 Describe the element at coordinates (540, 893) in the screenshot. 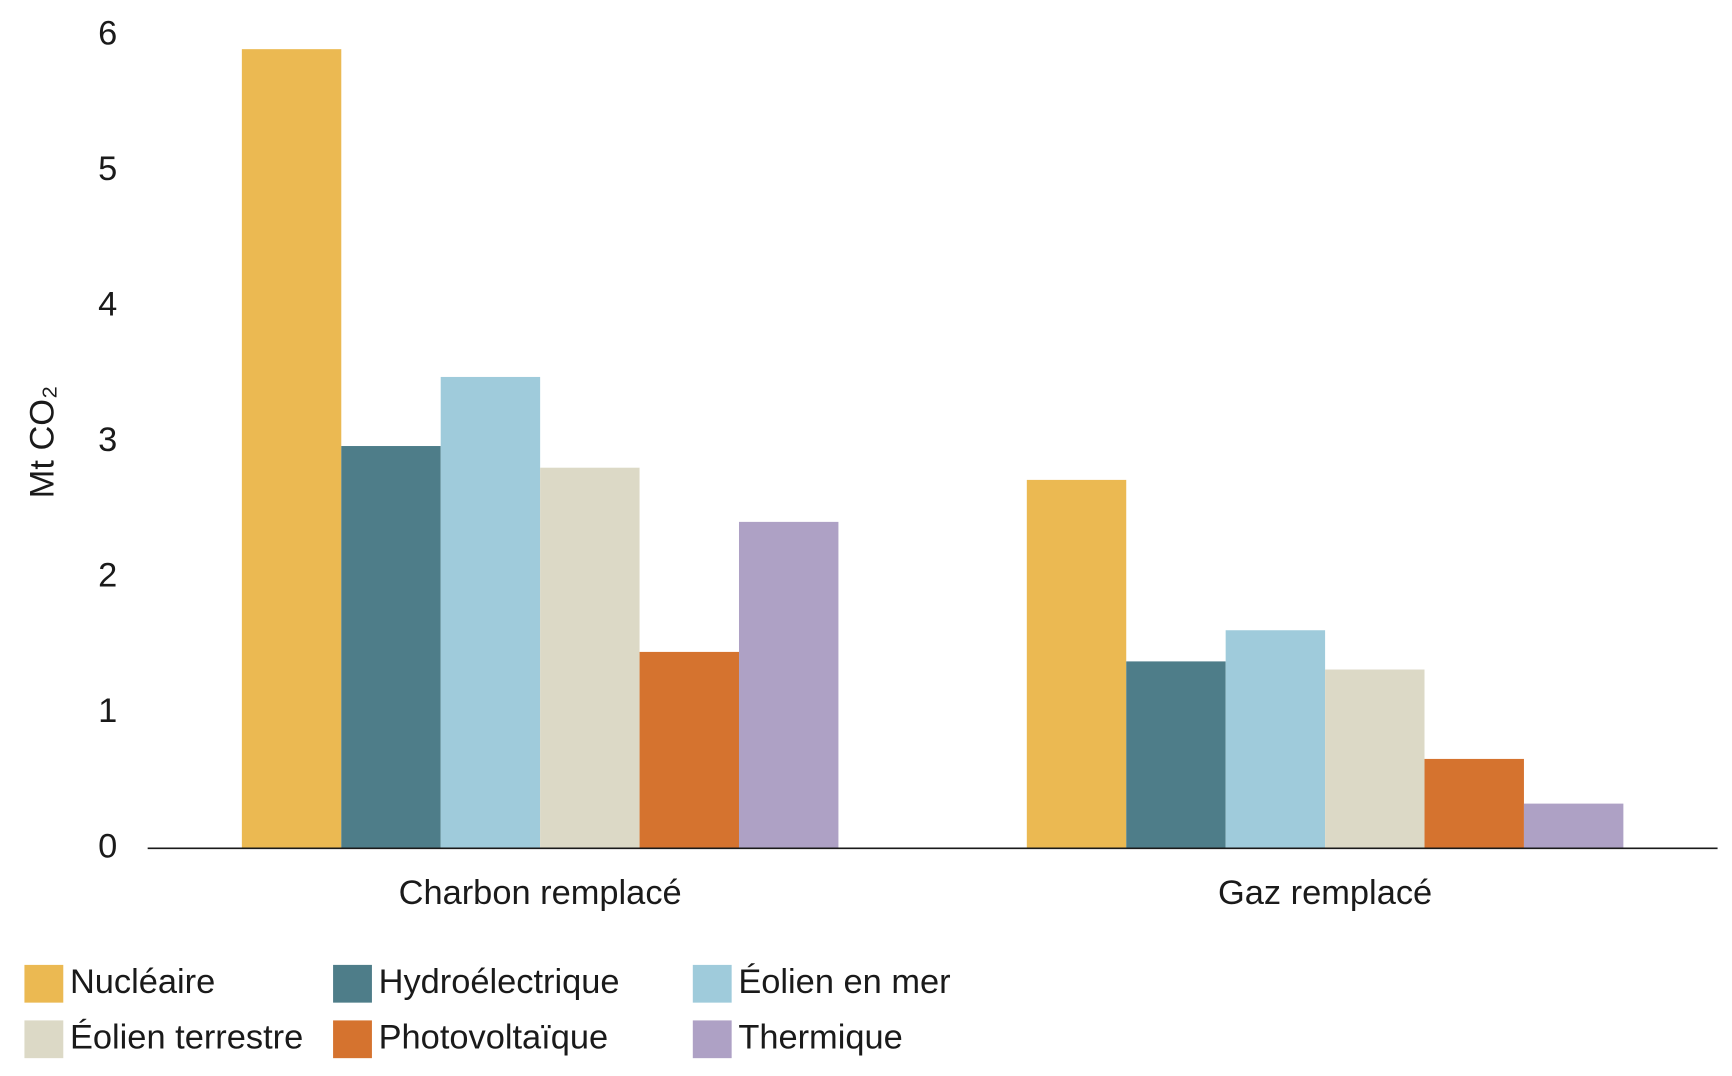

I see `x-tick-label: Charbon remplacé` at that location.